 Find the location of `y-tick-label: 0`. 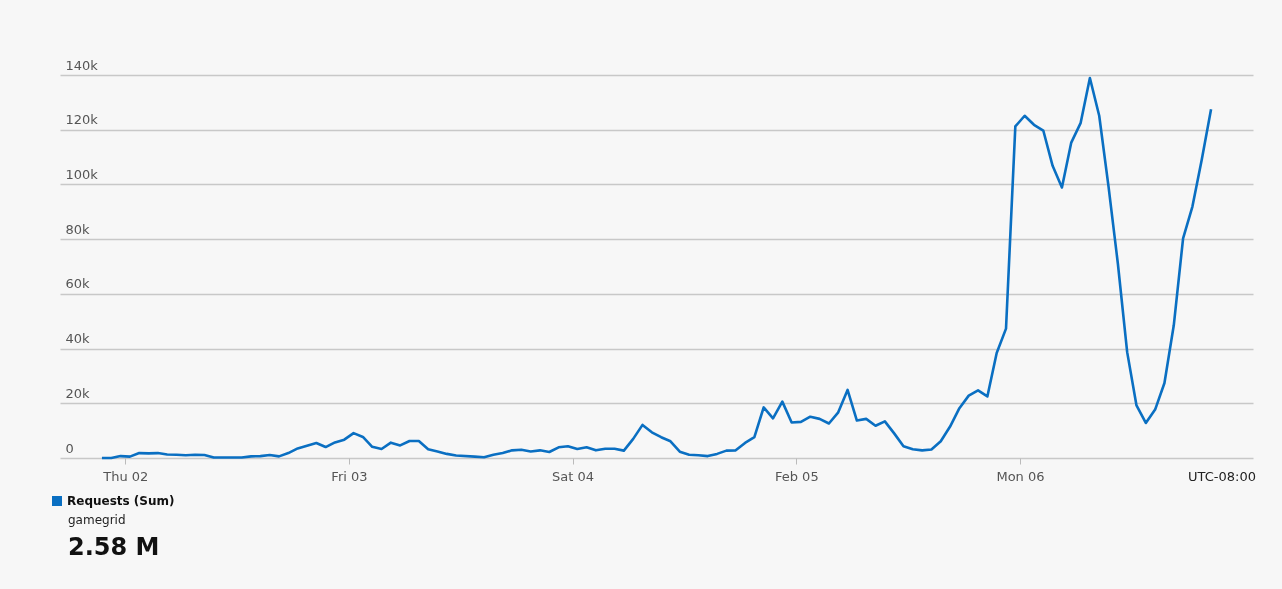

y-tick-label: 0 is located at coordinates (69, 448).